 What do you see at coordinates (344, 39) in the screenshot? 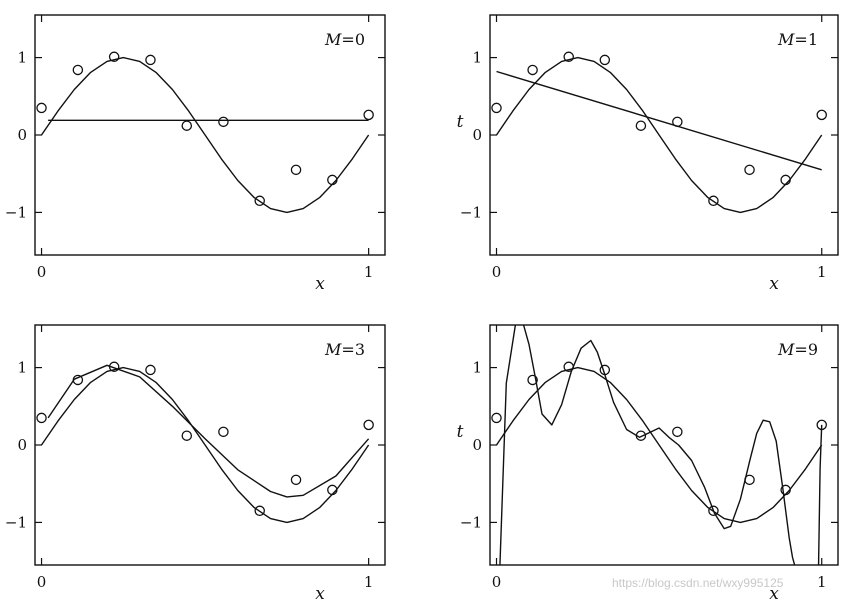
I see `panel-title: M=0` at bounding box center [344, 39].